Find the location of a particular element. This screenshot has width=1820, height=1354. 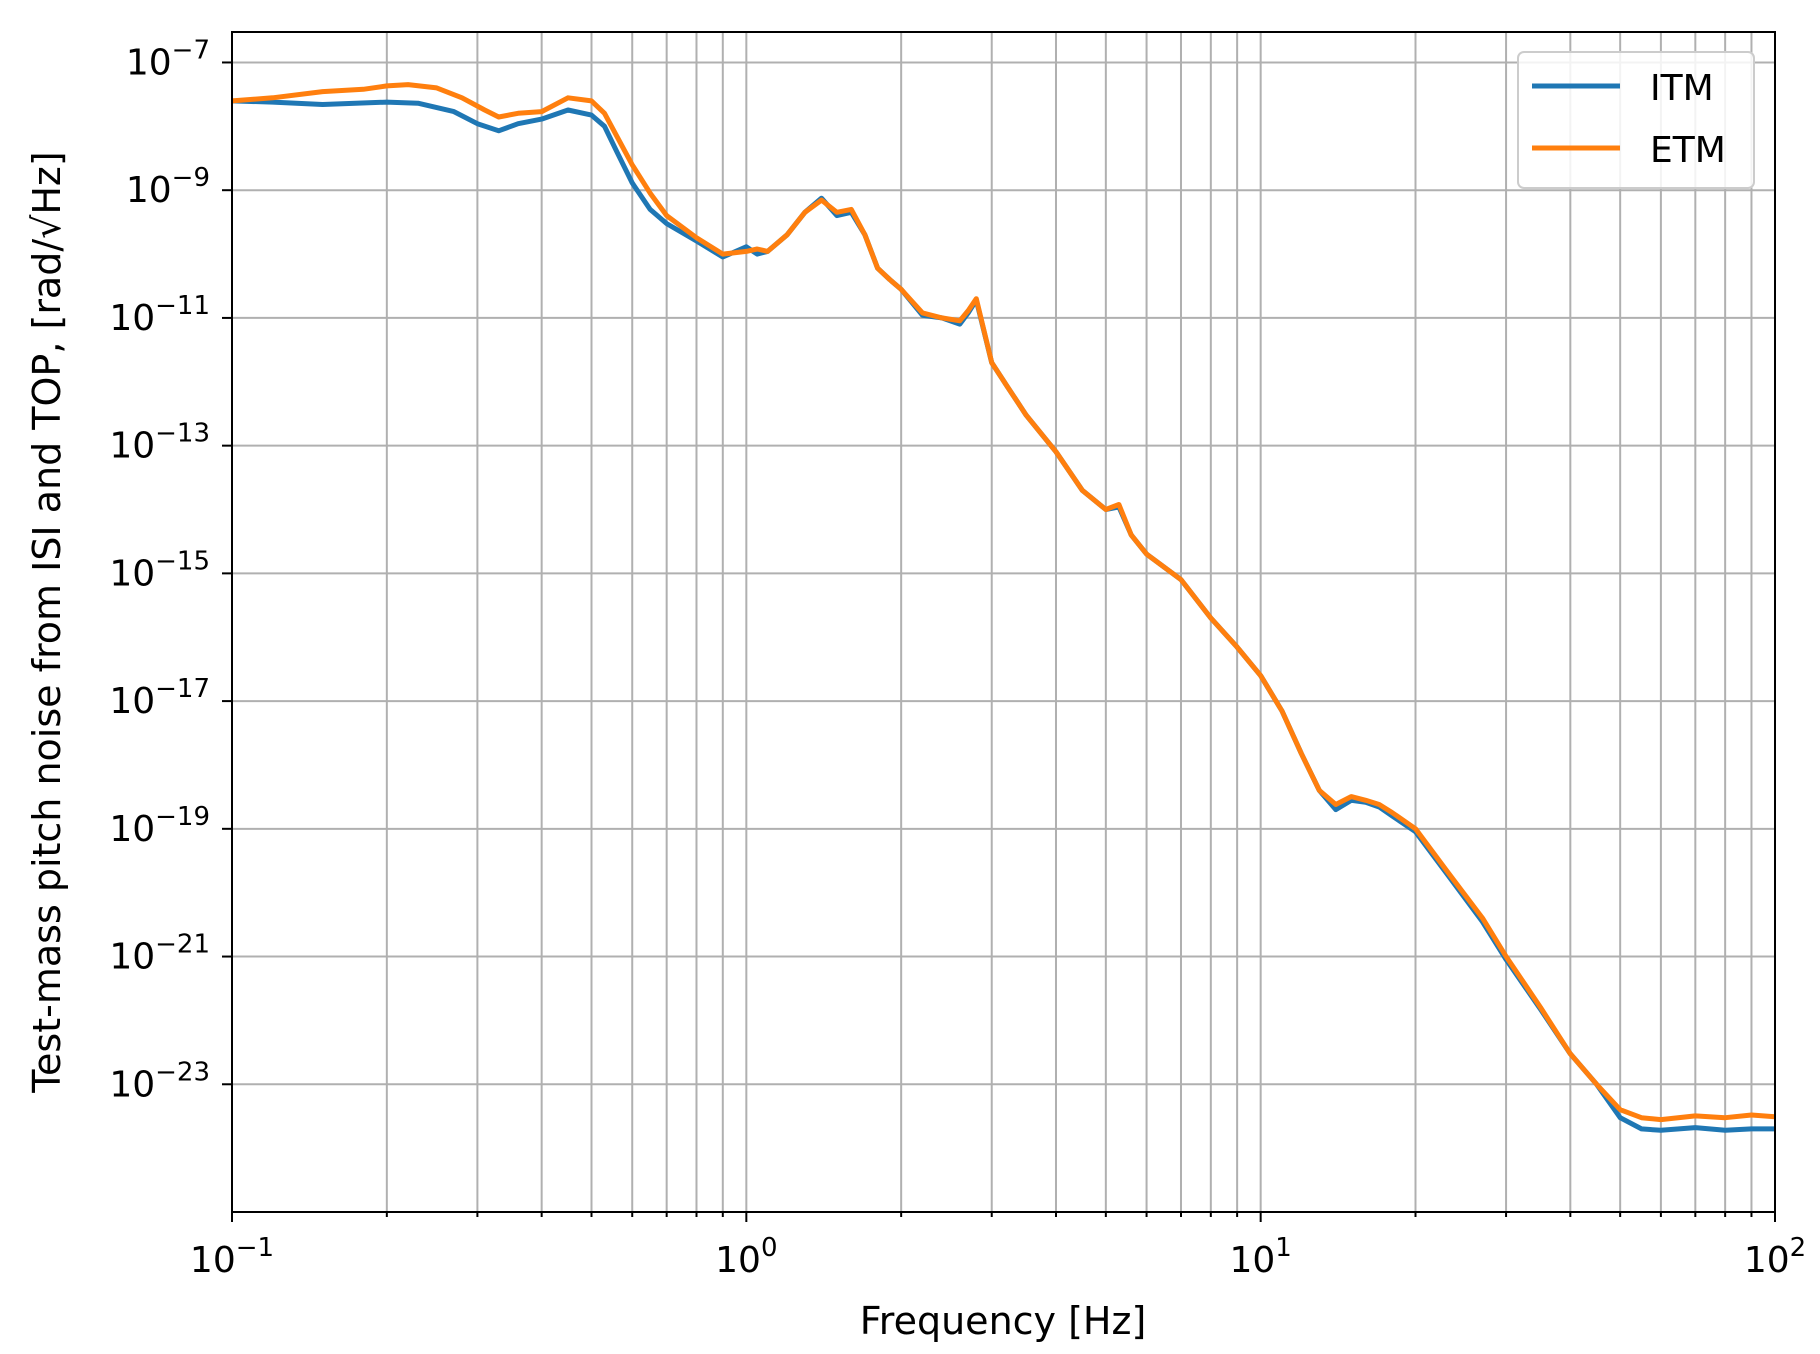

y-tick-label: 10⁻¹⁹ is located at coordinates (159, 826).